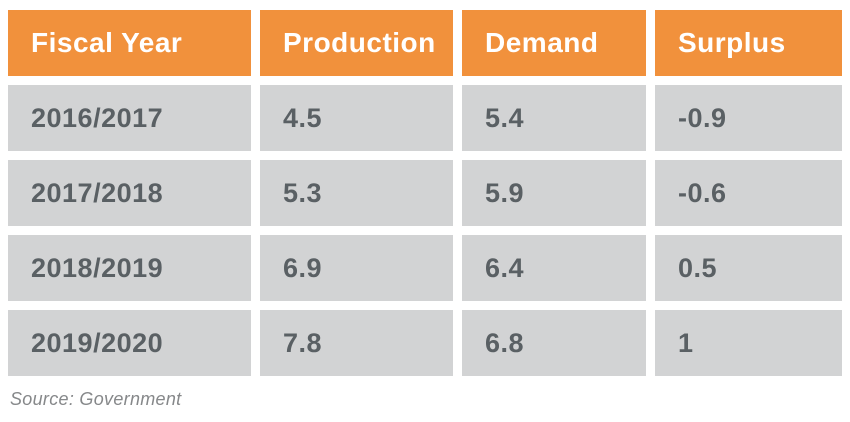 The image size is (850, 422). Describe the element at coordinates (505, 267) in the screenshot. I see `cell-value: 6.4` at that location.